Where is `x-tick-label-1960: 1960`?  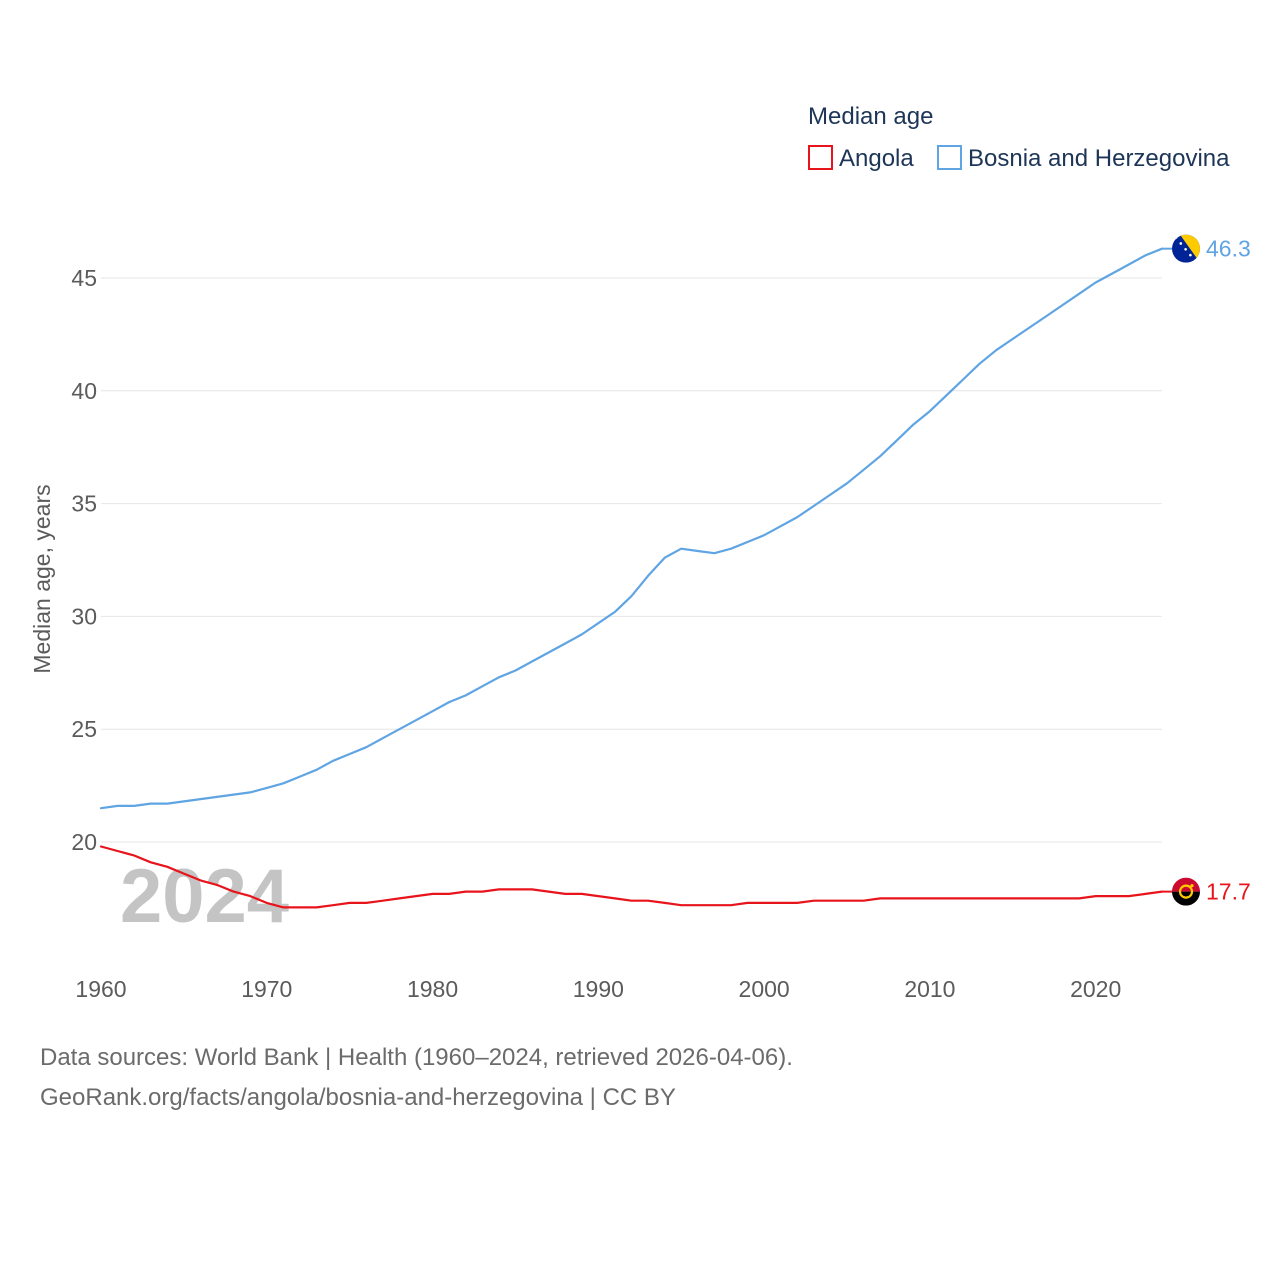 x-tick-label-1960: 1960 is located at coordinates (100, 989).